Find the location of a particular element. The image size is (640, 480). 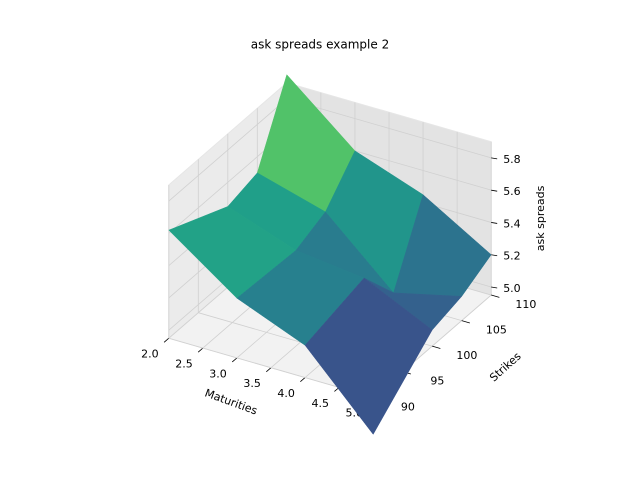

chart-title: ask spreads example 2 is located at coordinates (320, 45).